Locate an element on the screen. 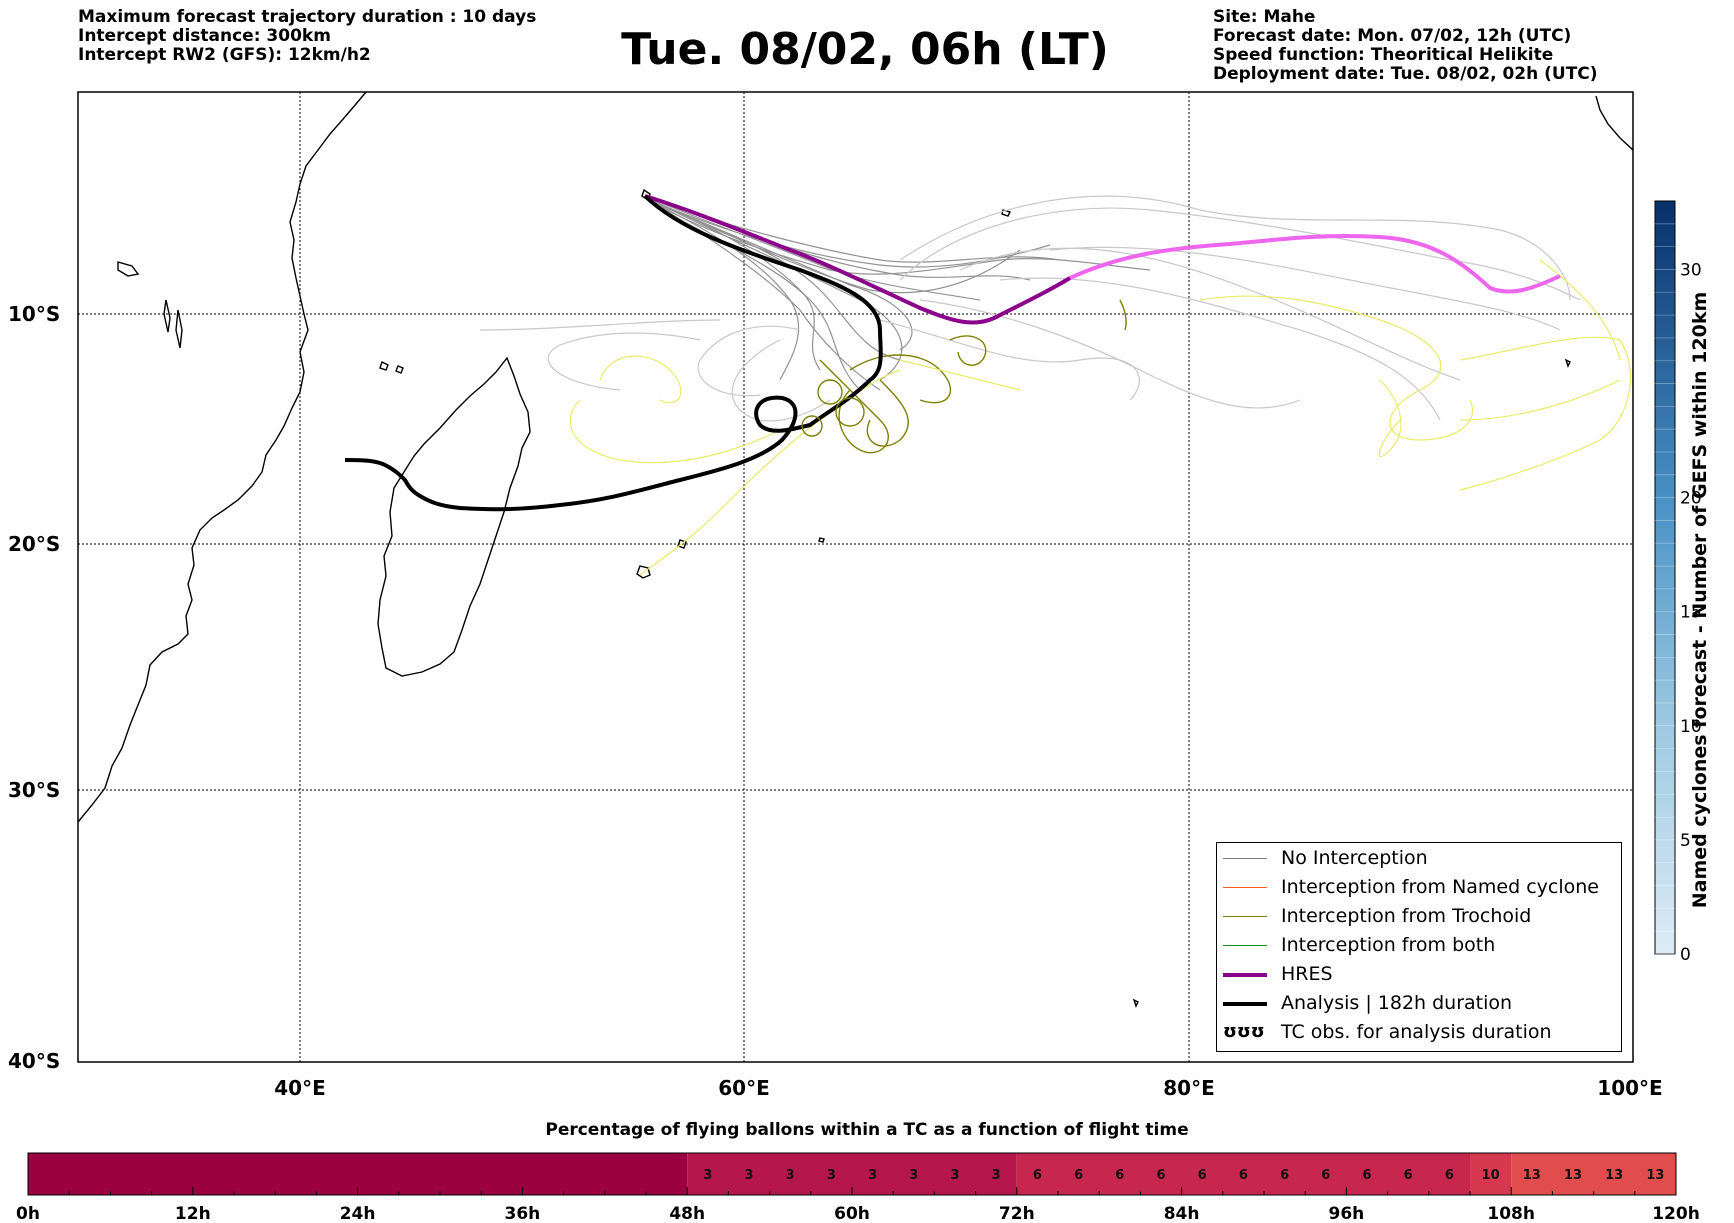  legend-item-named-cyclone: Interception from Named cyclone is located at coordinates (1419, 888).